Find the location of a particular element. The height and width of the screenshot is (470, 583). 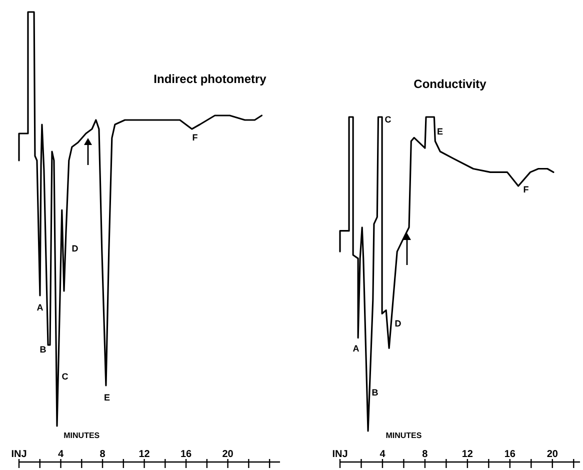

text: Indirect photometry is located at coordinates (210, 79).